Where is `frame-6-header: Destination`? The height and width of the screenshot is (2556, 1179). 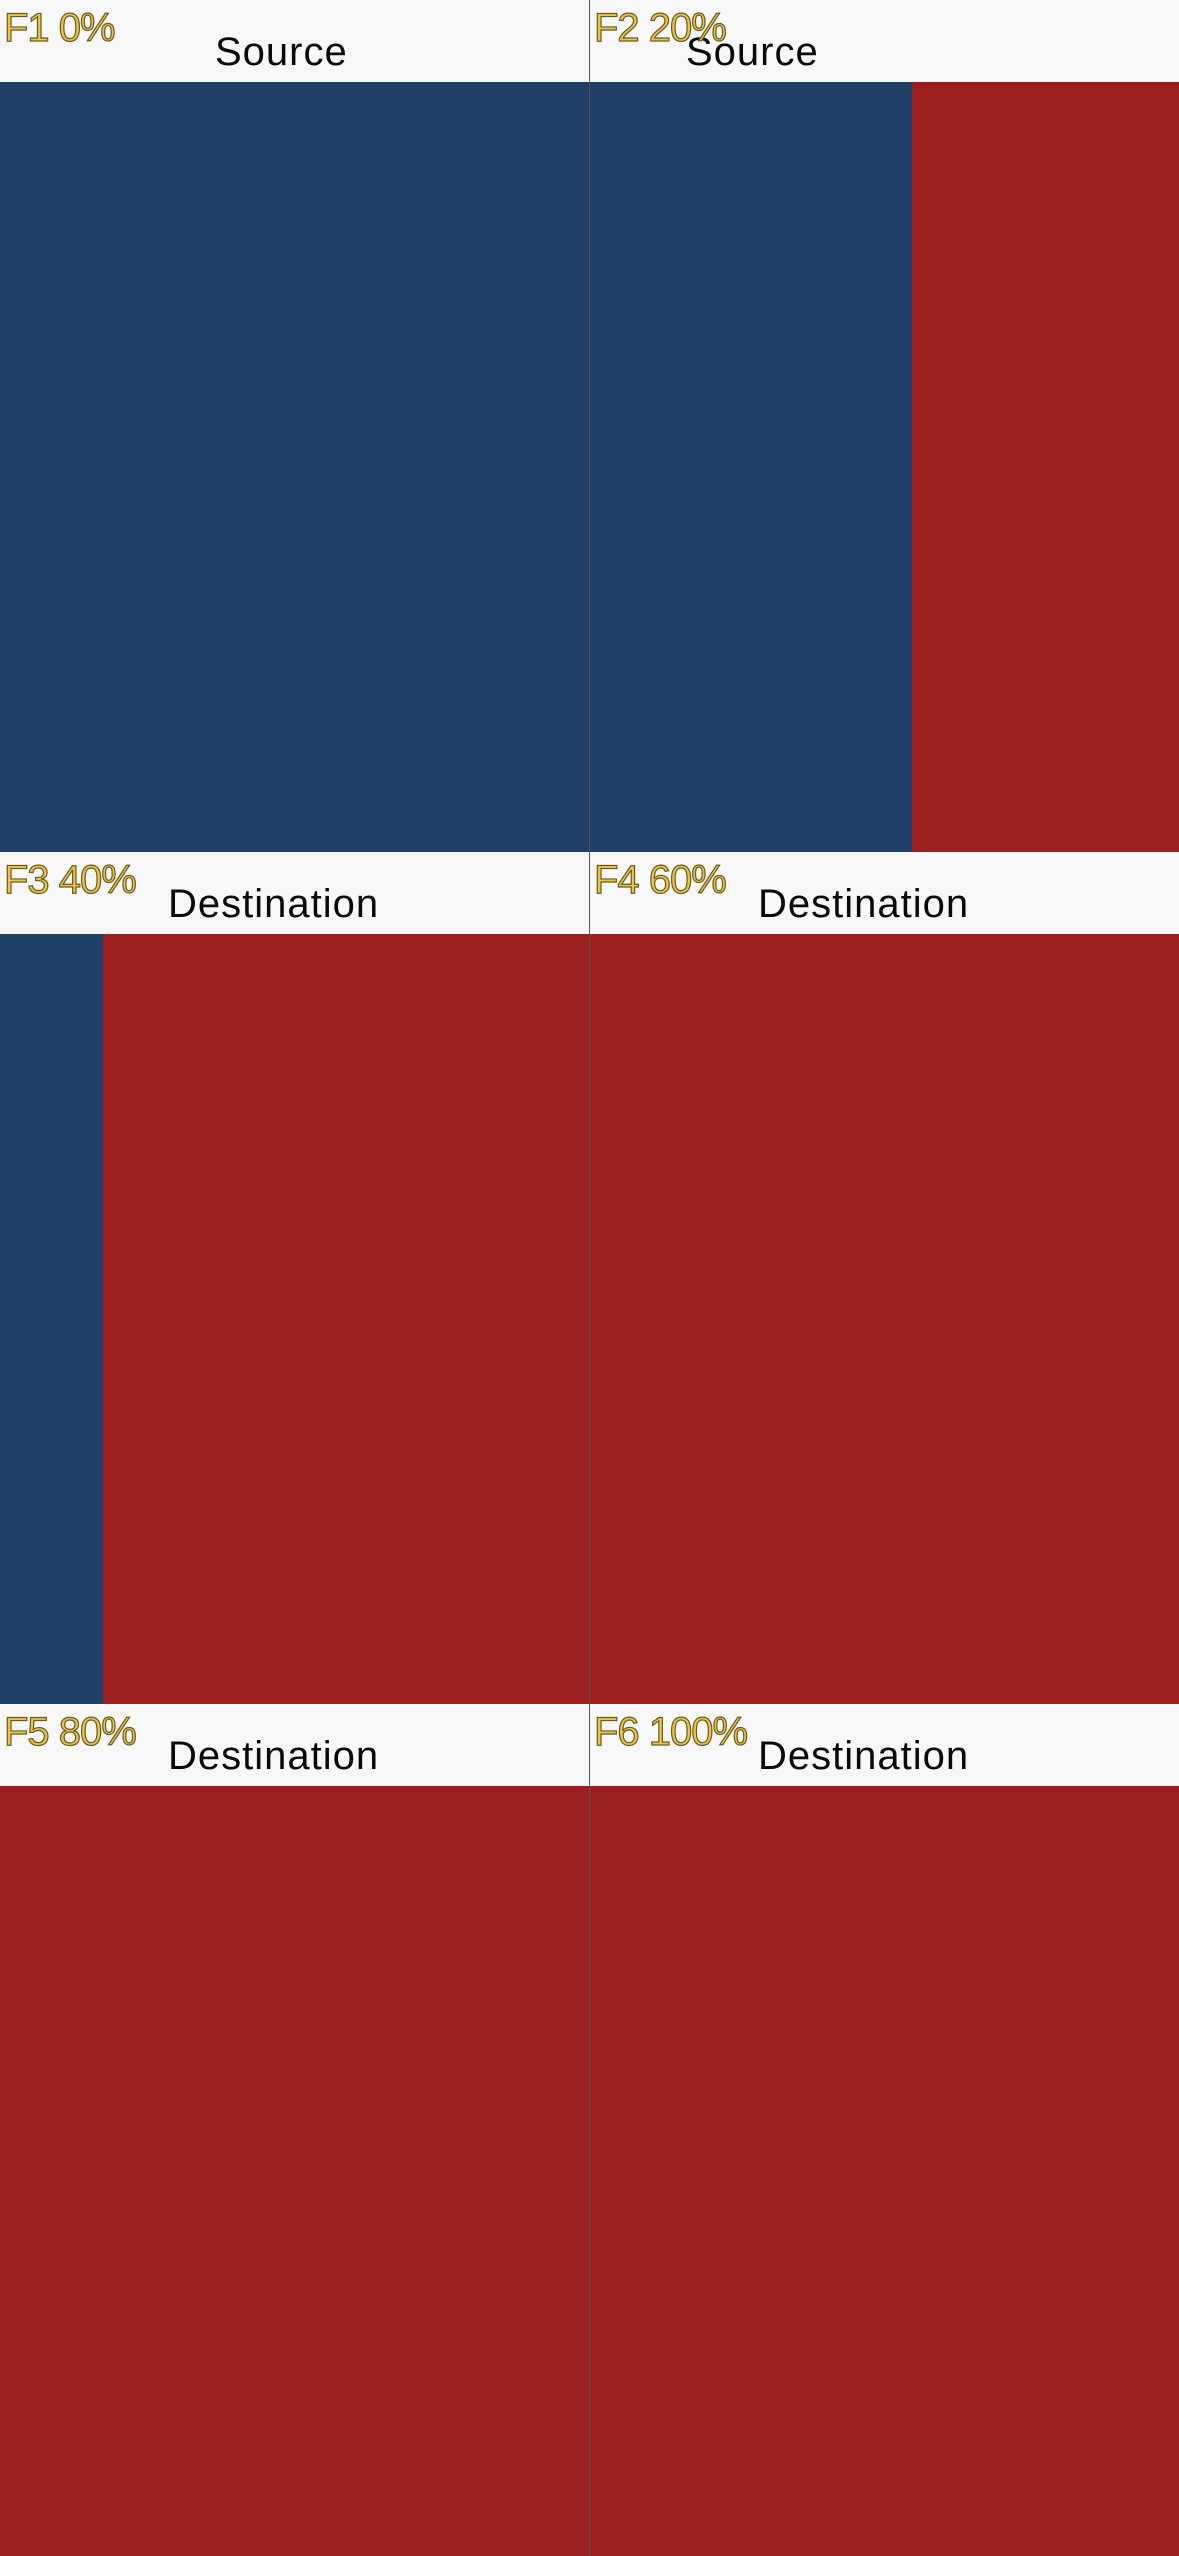 frame-6-header: Destination is located at coordinates (884, 1745).